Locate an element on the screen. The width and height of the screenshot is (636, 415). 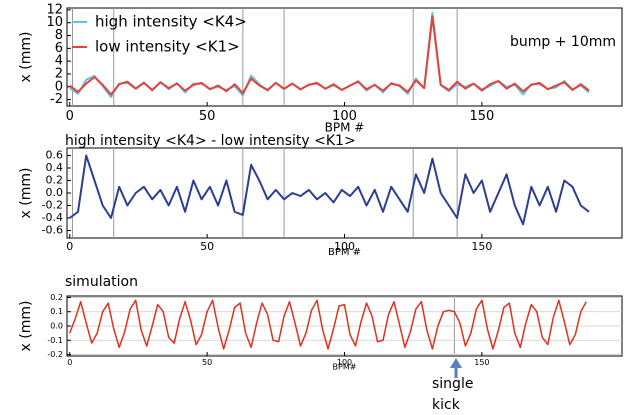
y-tick-label: -2 is located at coordinates (56, 99).